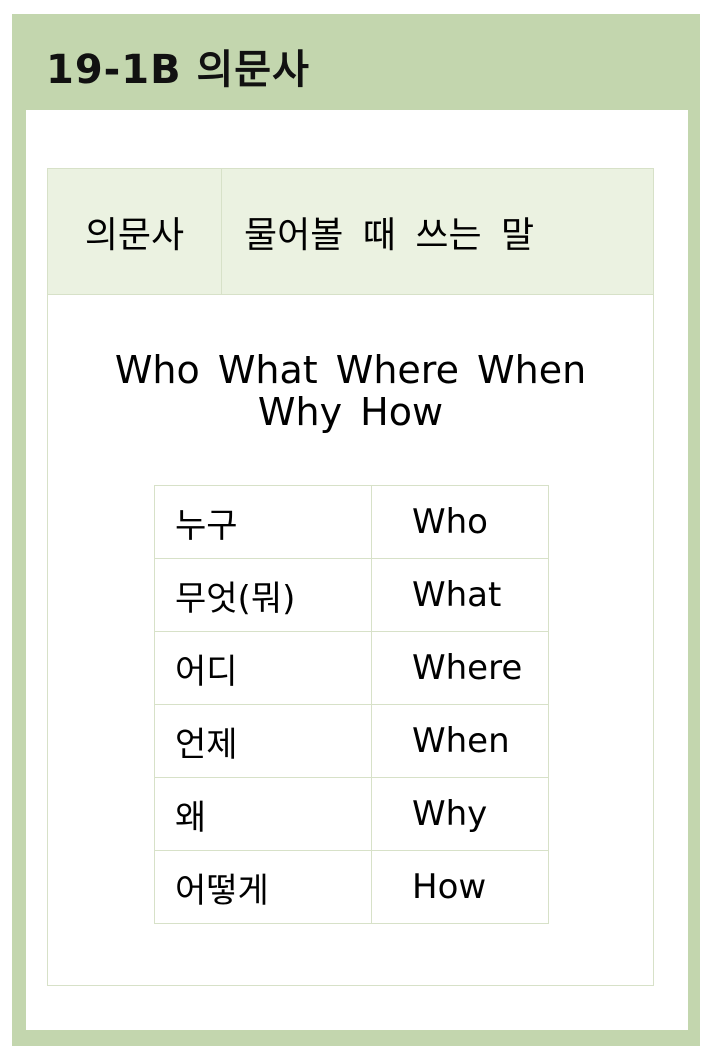  I want to click on korean-cell: 왜, so click(263, 814).